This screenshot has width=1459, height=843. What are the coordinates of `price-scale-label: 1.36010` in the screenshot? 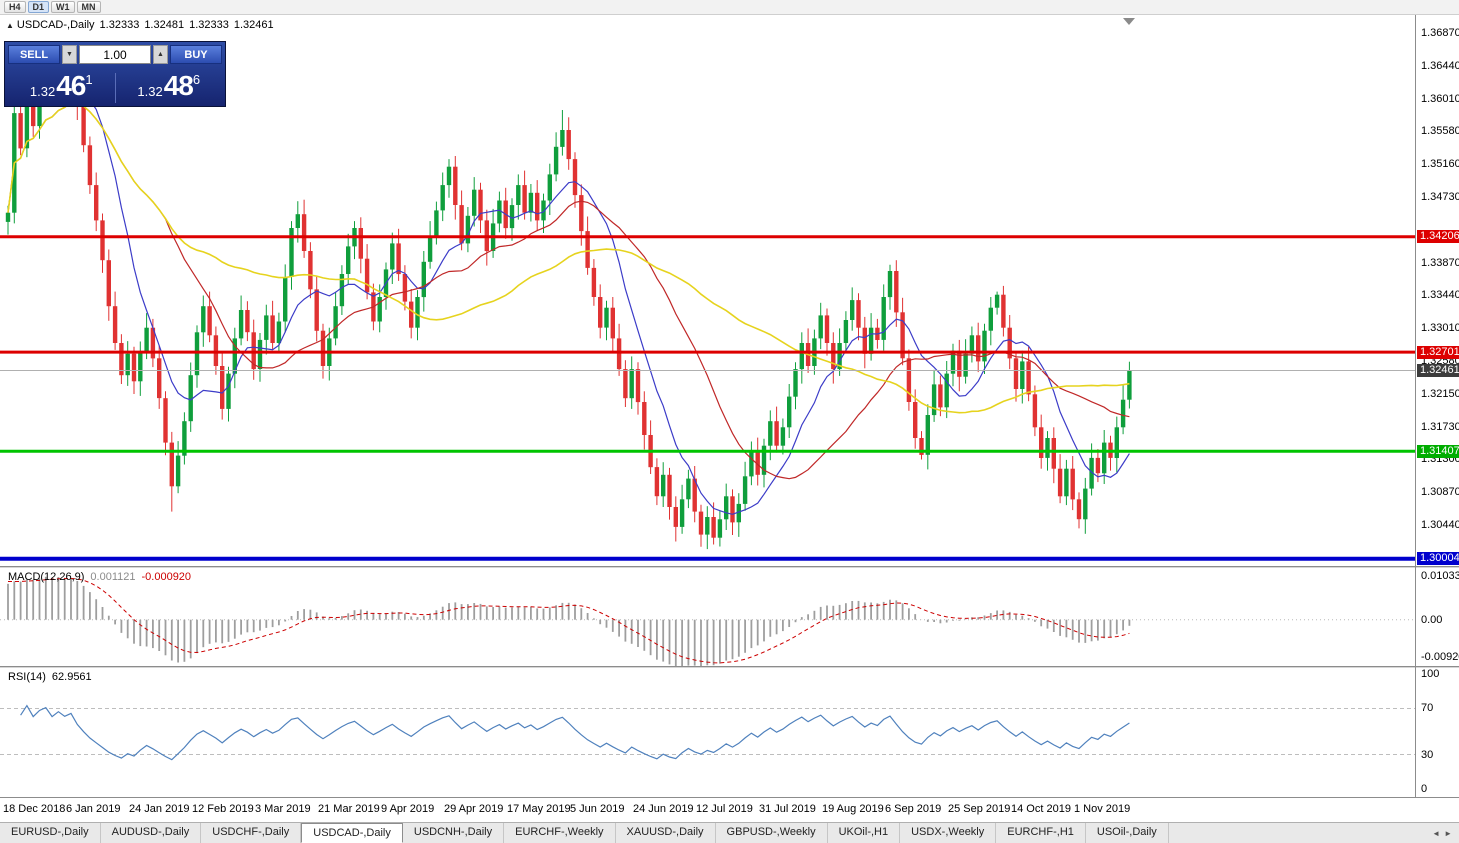 It's located at (1440, 99).